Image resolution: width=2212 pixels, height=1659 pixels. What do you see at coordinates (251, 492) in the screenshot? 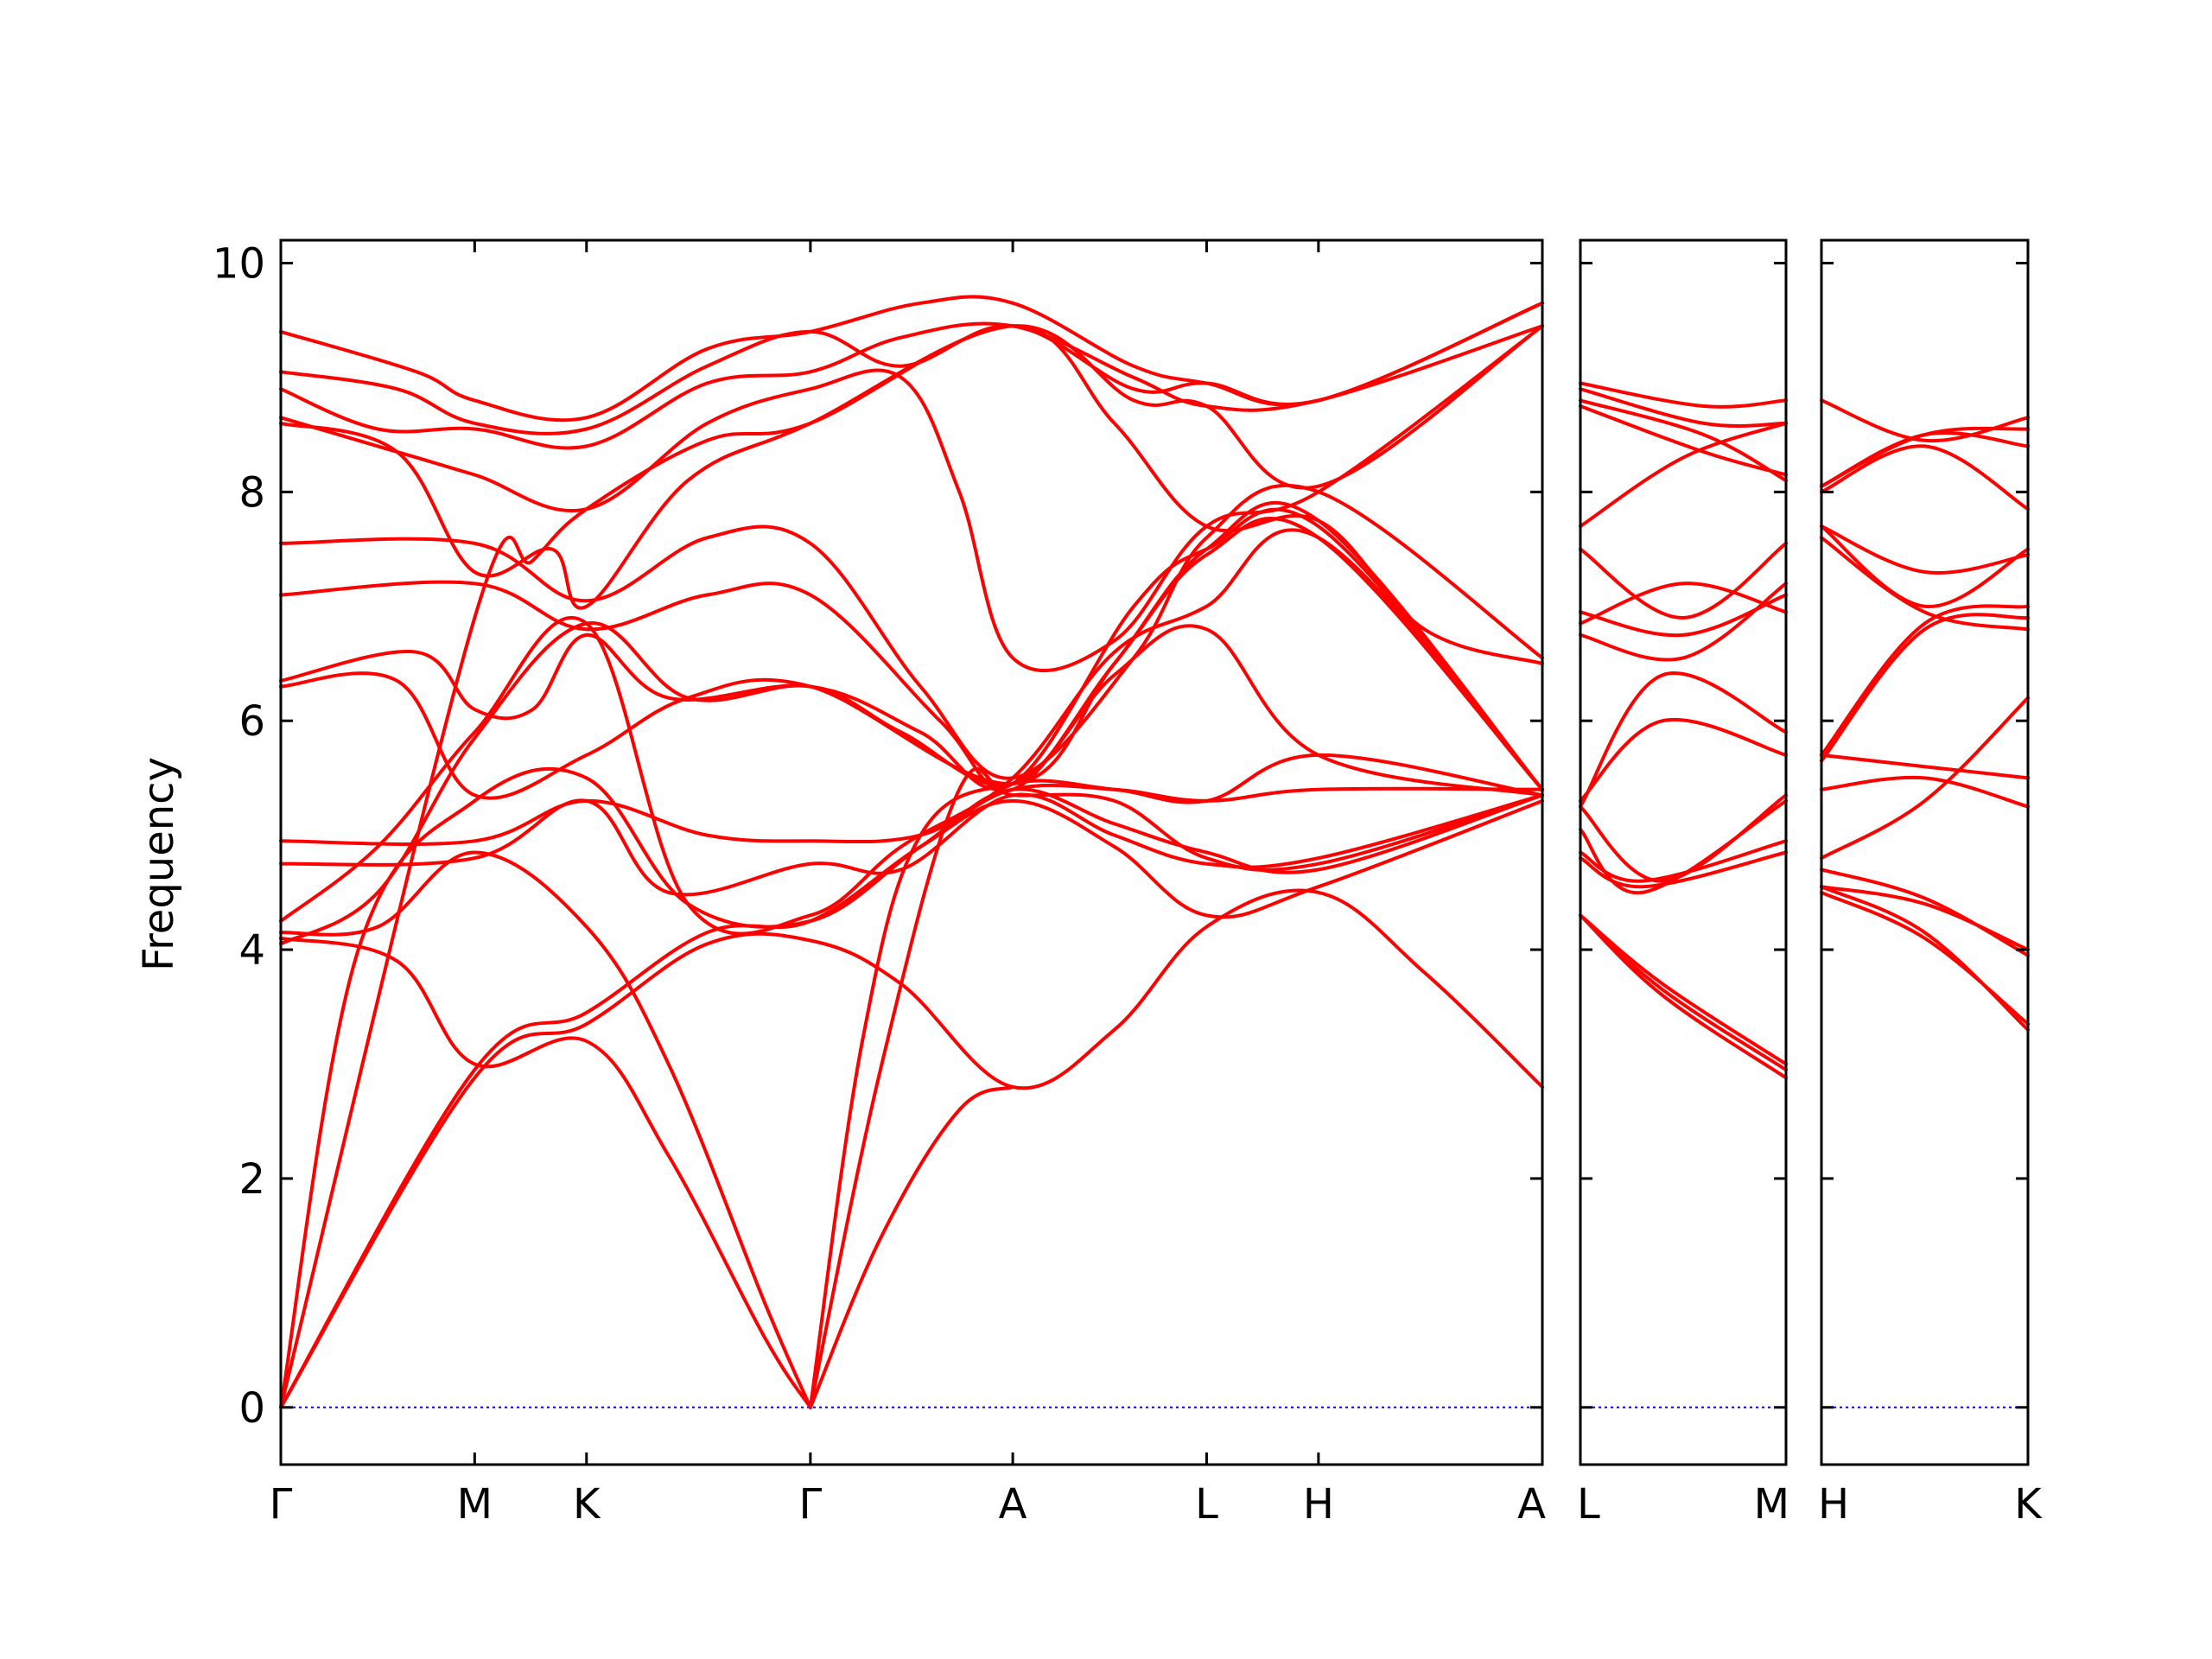
I see `y-tick-label: 8` at bounding box center [251, 492].